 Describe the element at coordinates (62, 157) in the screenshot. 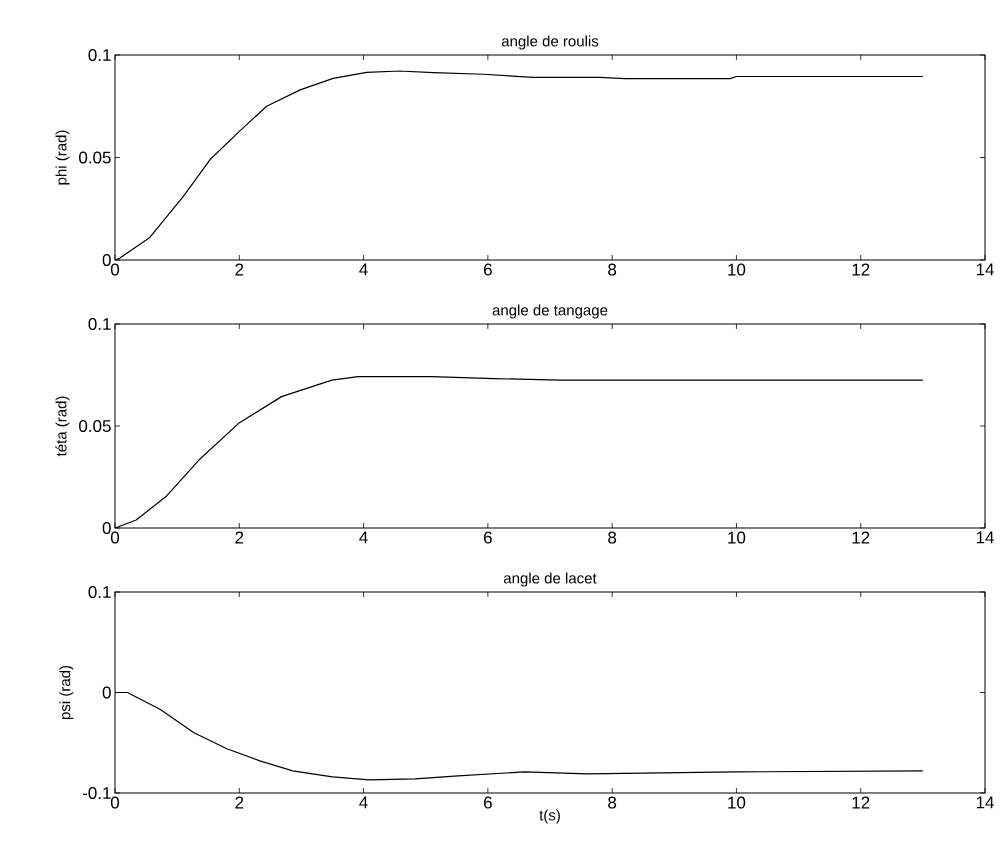

I see `y-axis-title: phi (rad)` at that location.